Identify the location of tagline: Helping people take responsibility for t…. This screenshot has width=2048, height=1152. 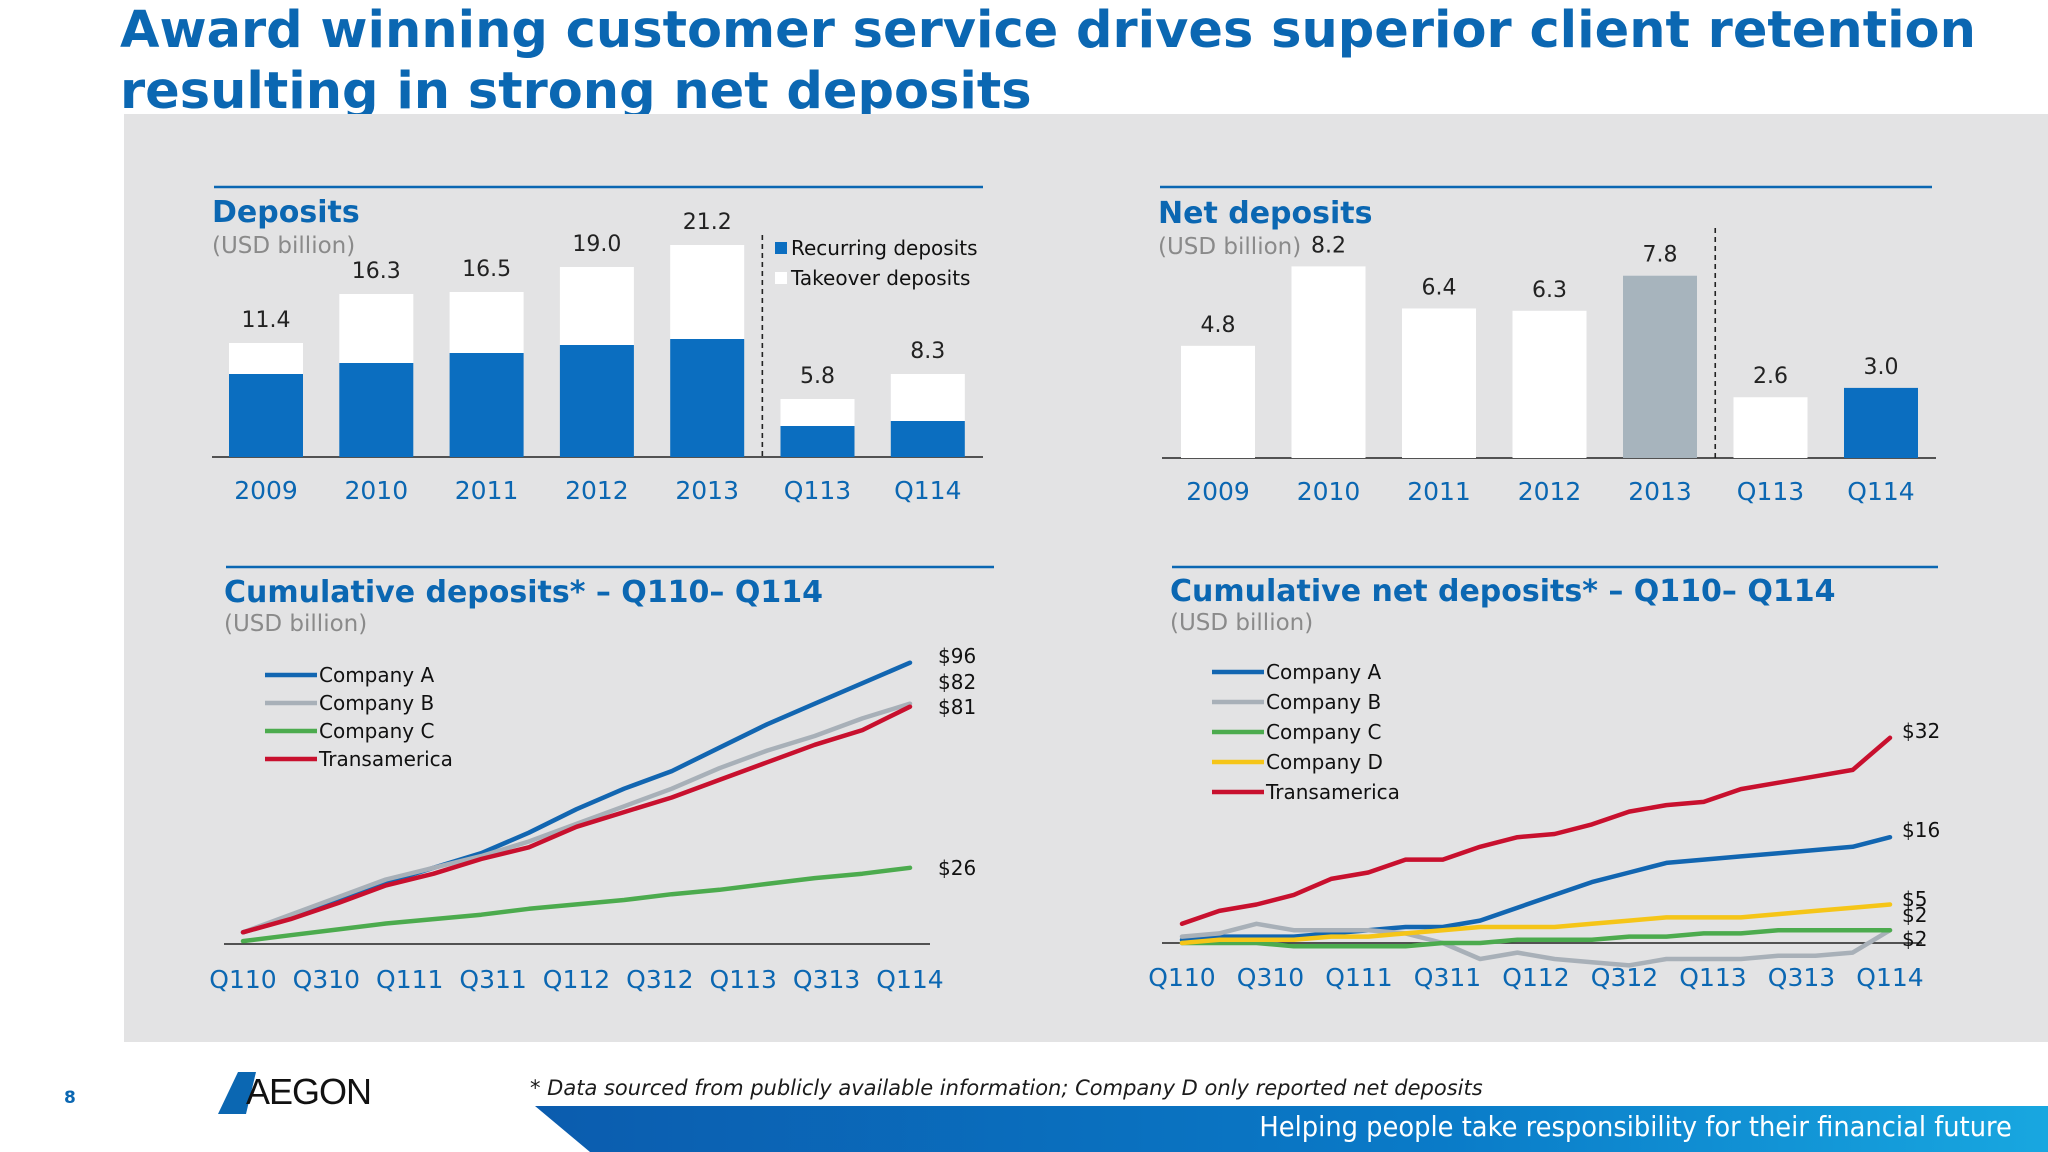
(1635, 1126).